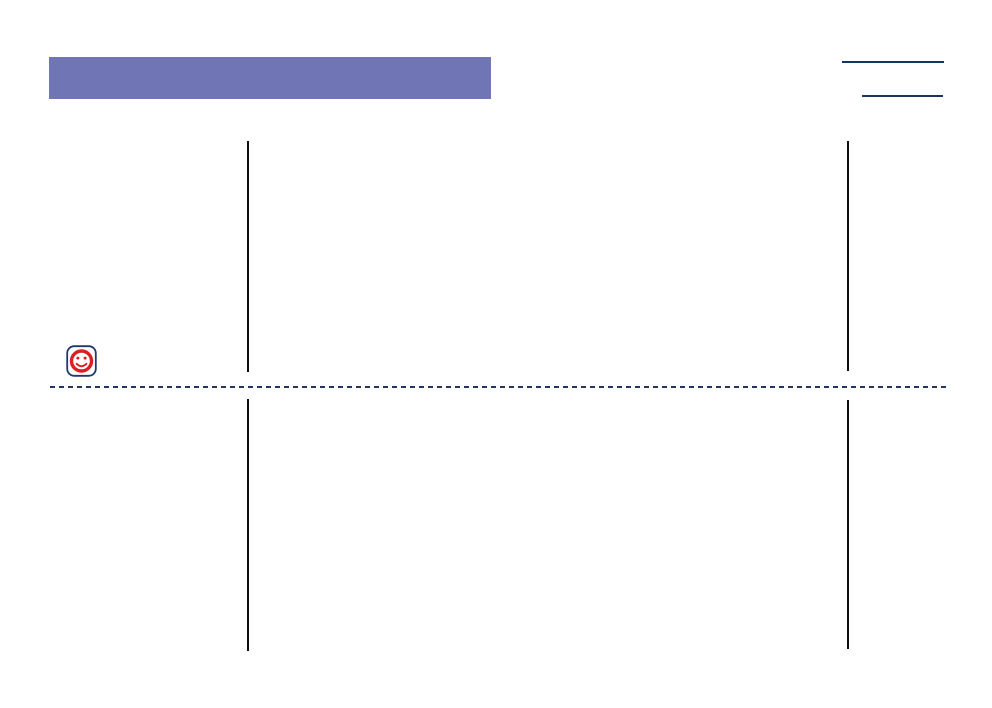 The image size is (992, 708). I want to click on lower-right-column-rule, so click(848, 524).